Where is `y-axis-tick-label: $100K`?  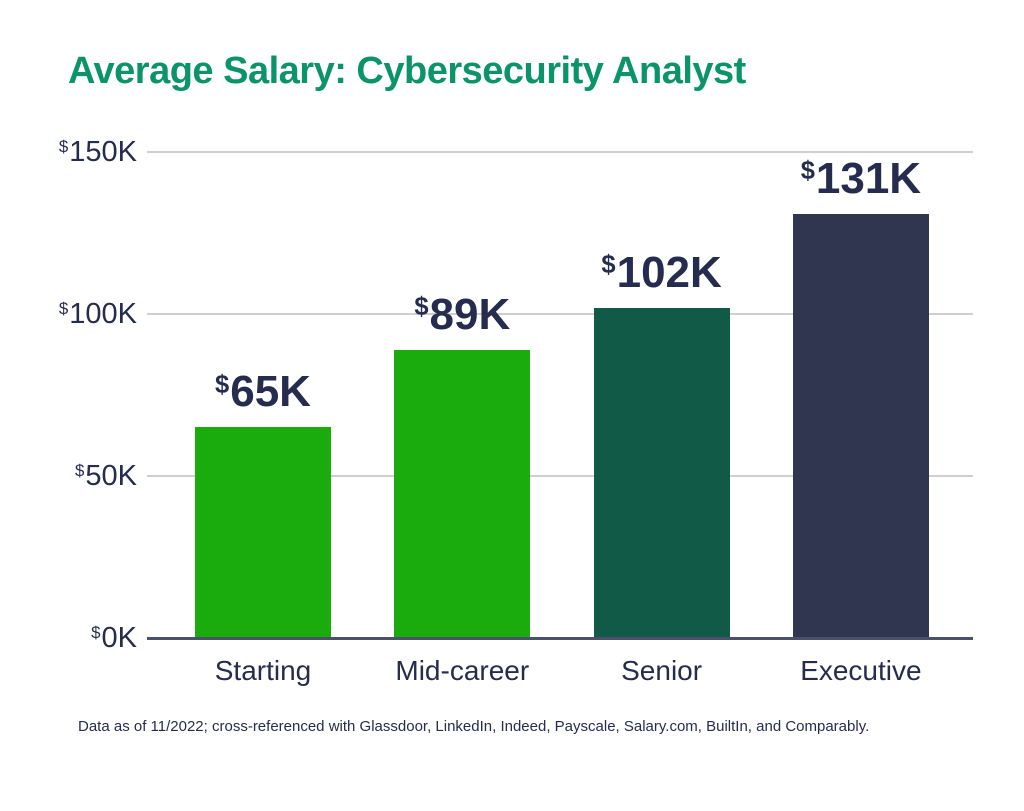
y-axis-tick-label: $100K is located at coordinates (68, 316).